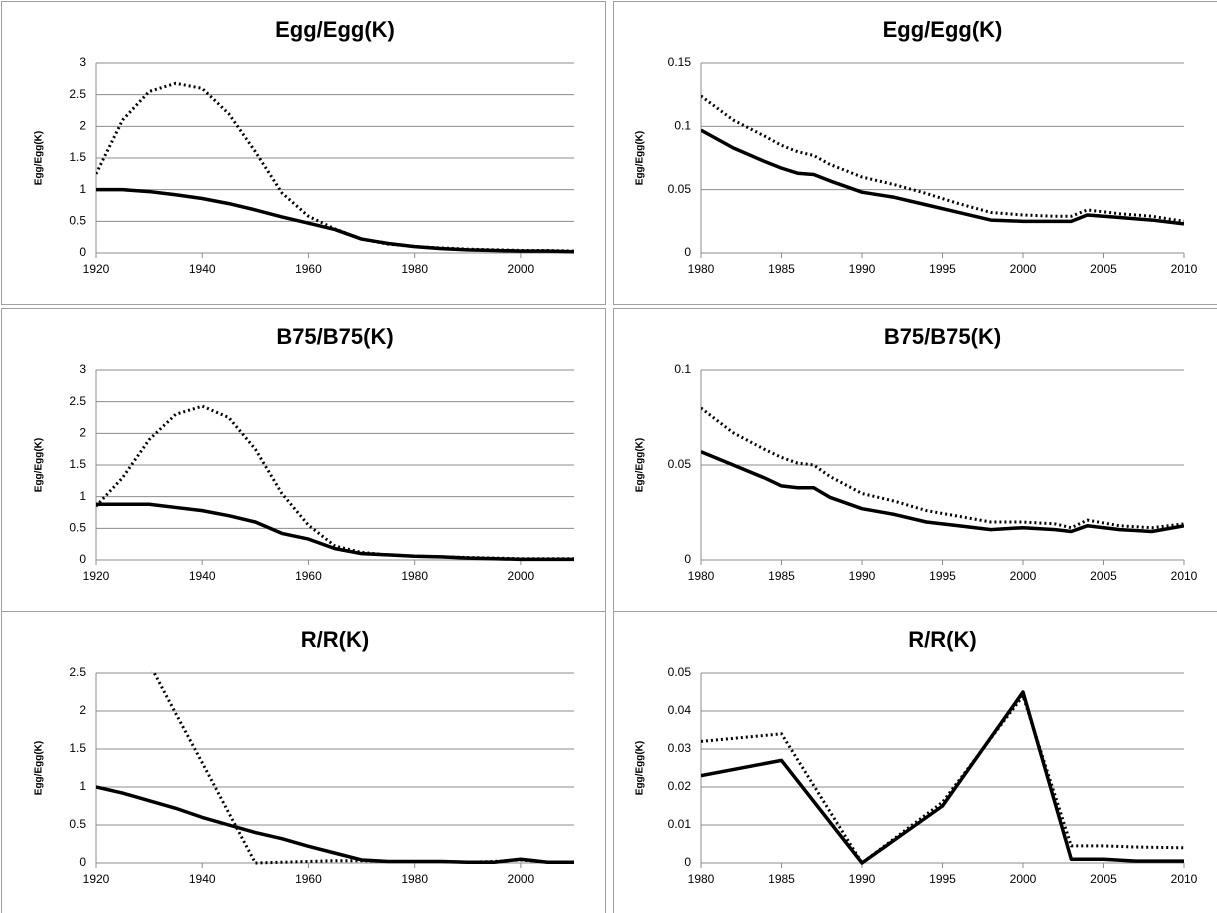 This screenshot has width=1217, height=913. Describe the element at coordinates (943, 29) in the screenshot. I see `chart-title: Egg/Egg(K)` at that location.